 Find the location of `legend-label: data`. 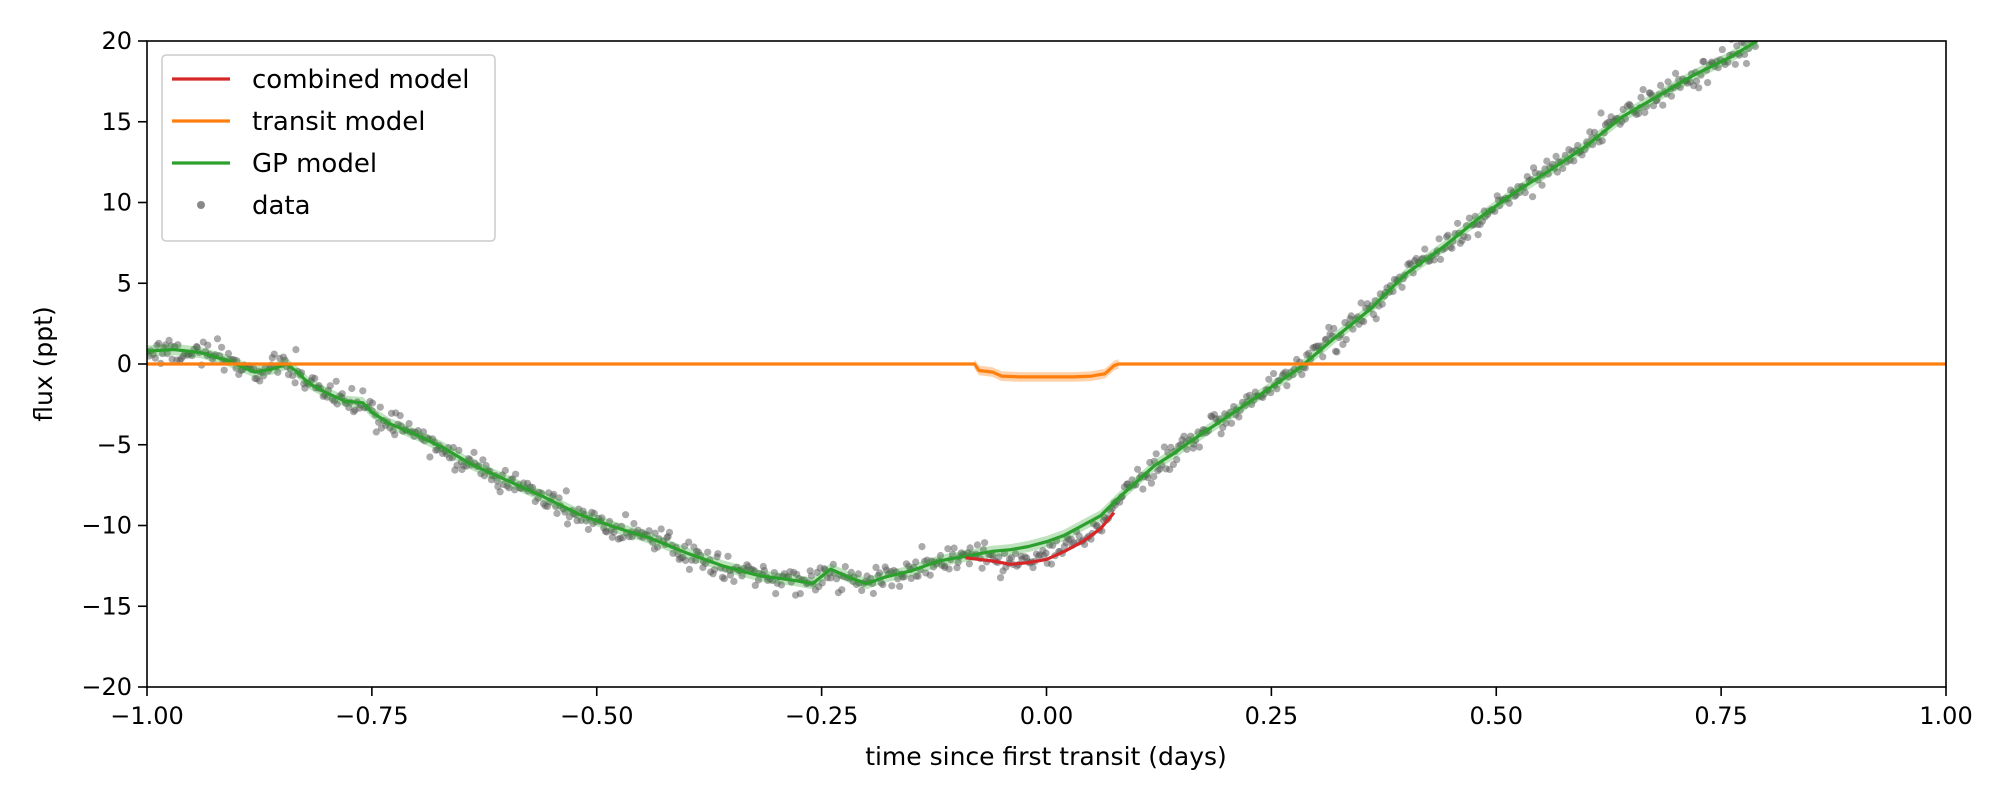

legend-label: data is located at coordinates (281, 206).